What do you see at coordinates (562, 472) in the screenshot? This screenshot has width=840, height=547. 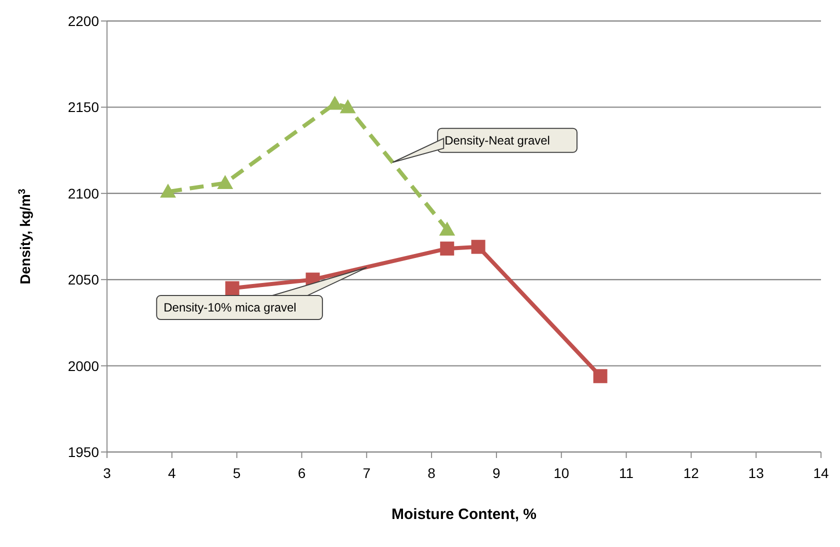 I see `x-tick-label: 10` at bounding box center [562, 472].